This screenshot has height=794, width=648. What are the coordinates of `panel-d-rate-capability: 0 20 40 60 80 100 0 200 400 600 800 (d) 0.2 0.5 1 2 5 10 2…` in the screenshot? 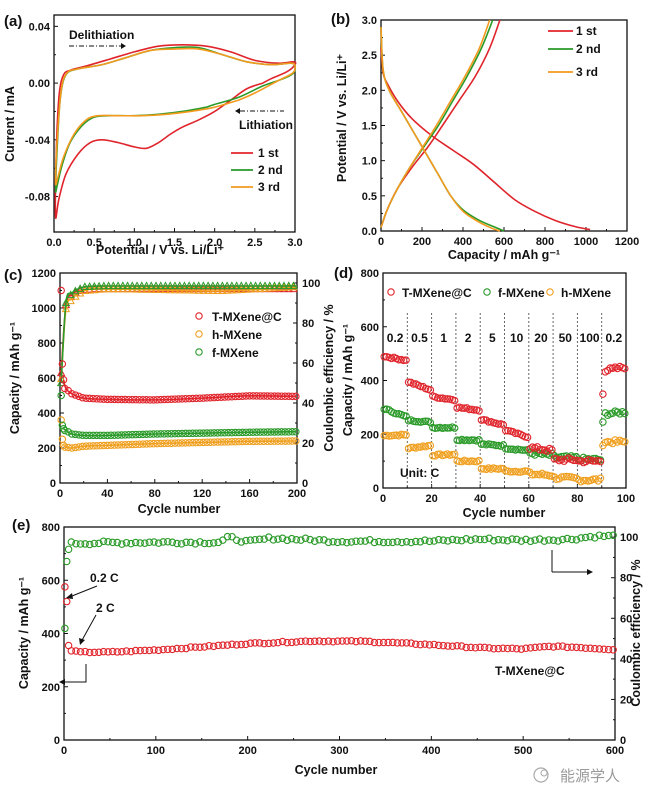 It's located at (484, 392).